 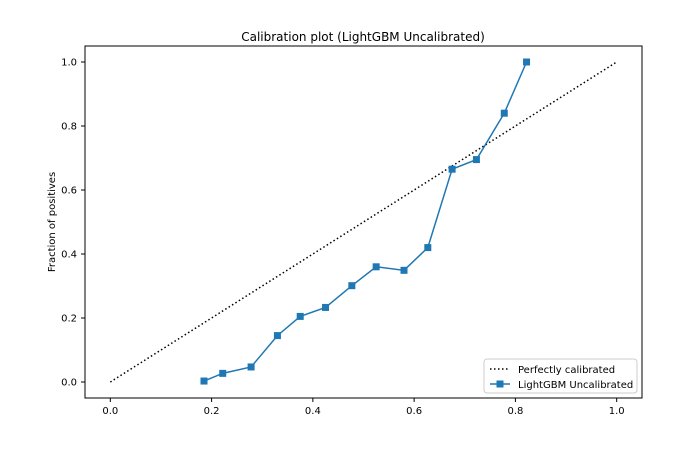 What do you see at coordinates (515, 411) in the screenshot?
I see `x-tick-label: 0.8` at bounding box center [515, 411].